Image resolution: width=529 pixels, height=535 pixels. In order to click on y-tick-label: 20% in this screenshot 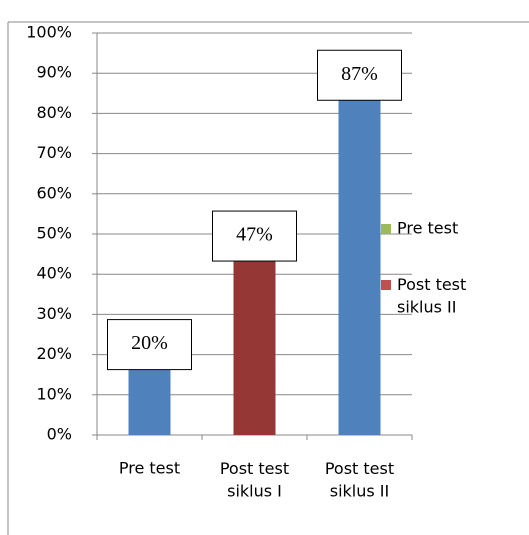, I will do `click(54, 353)`.